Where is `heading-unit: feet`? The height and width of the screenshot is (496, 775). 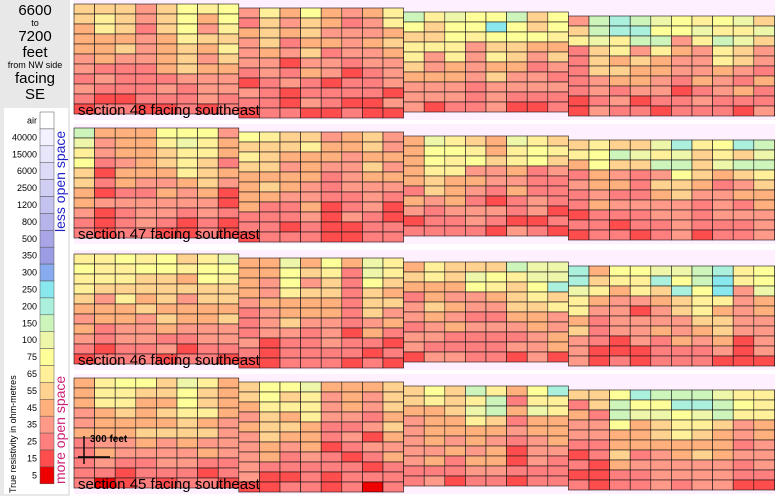 heading-unit: feet is located at coordinates (35, 52).